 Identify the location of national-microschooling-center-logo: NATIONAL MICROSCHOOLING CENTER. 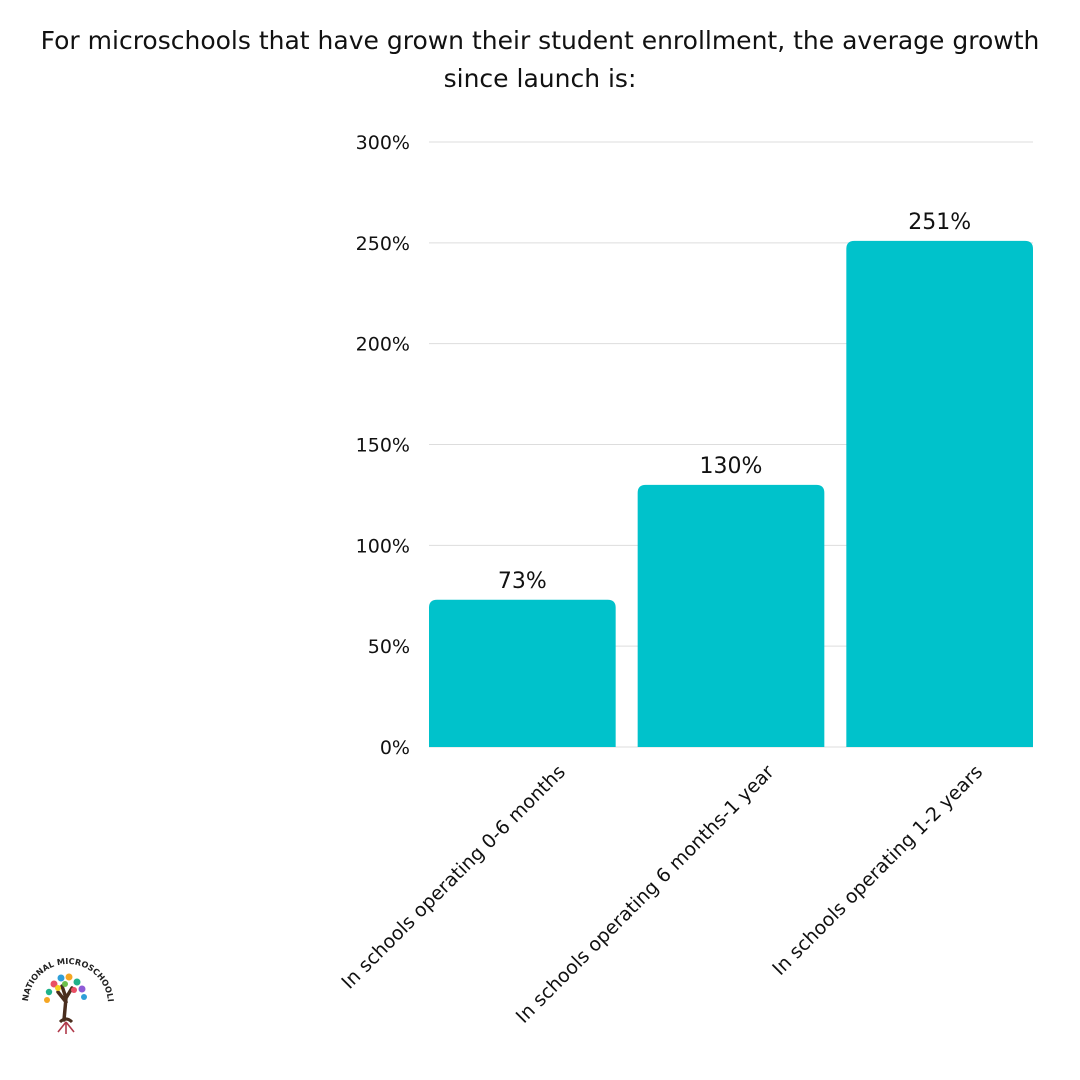
(65, 986).